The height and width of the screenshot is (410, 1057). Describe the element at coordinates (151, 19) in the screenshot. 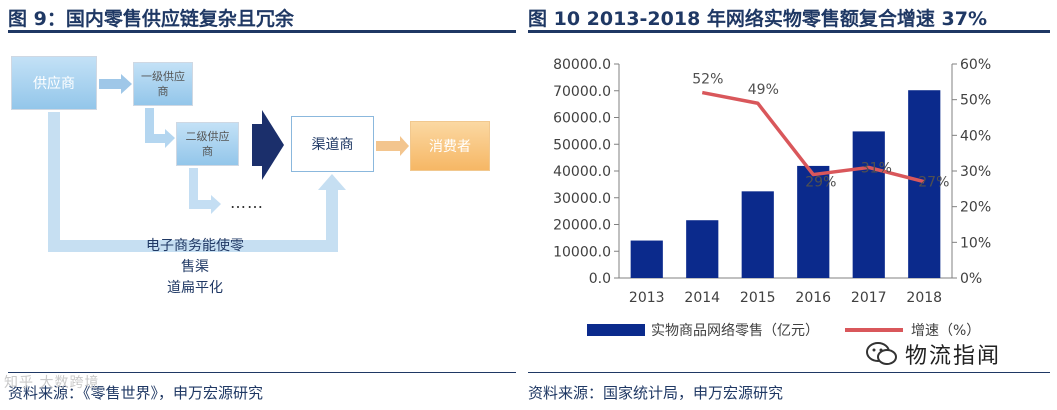

I see `left-panel-title: 图 9：国内零售供应链复杂且冗余` at that location.